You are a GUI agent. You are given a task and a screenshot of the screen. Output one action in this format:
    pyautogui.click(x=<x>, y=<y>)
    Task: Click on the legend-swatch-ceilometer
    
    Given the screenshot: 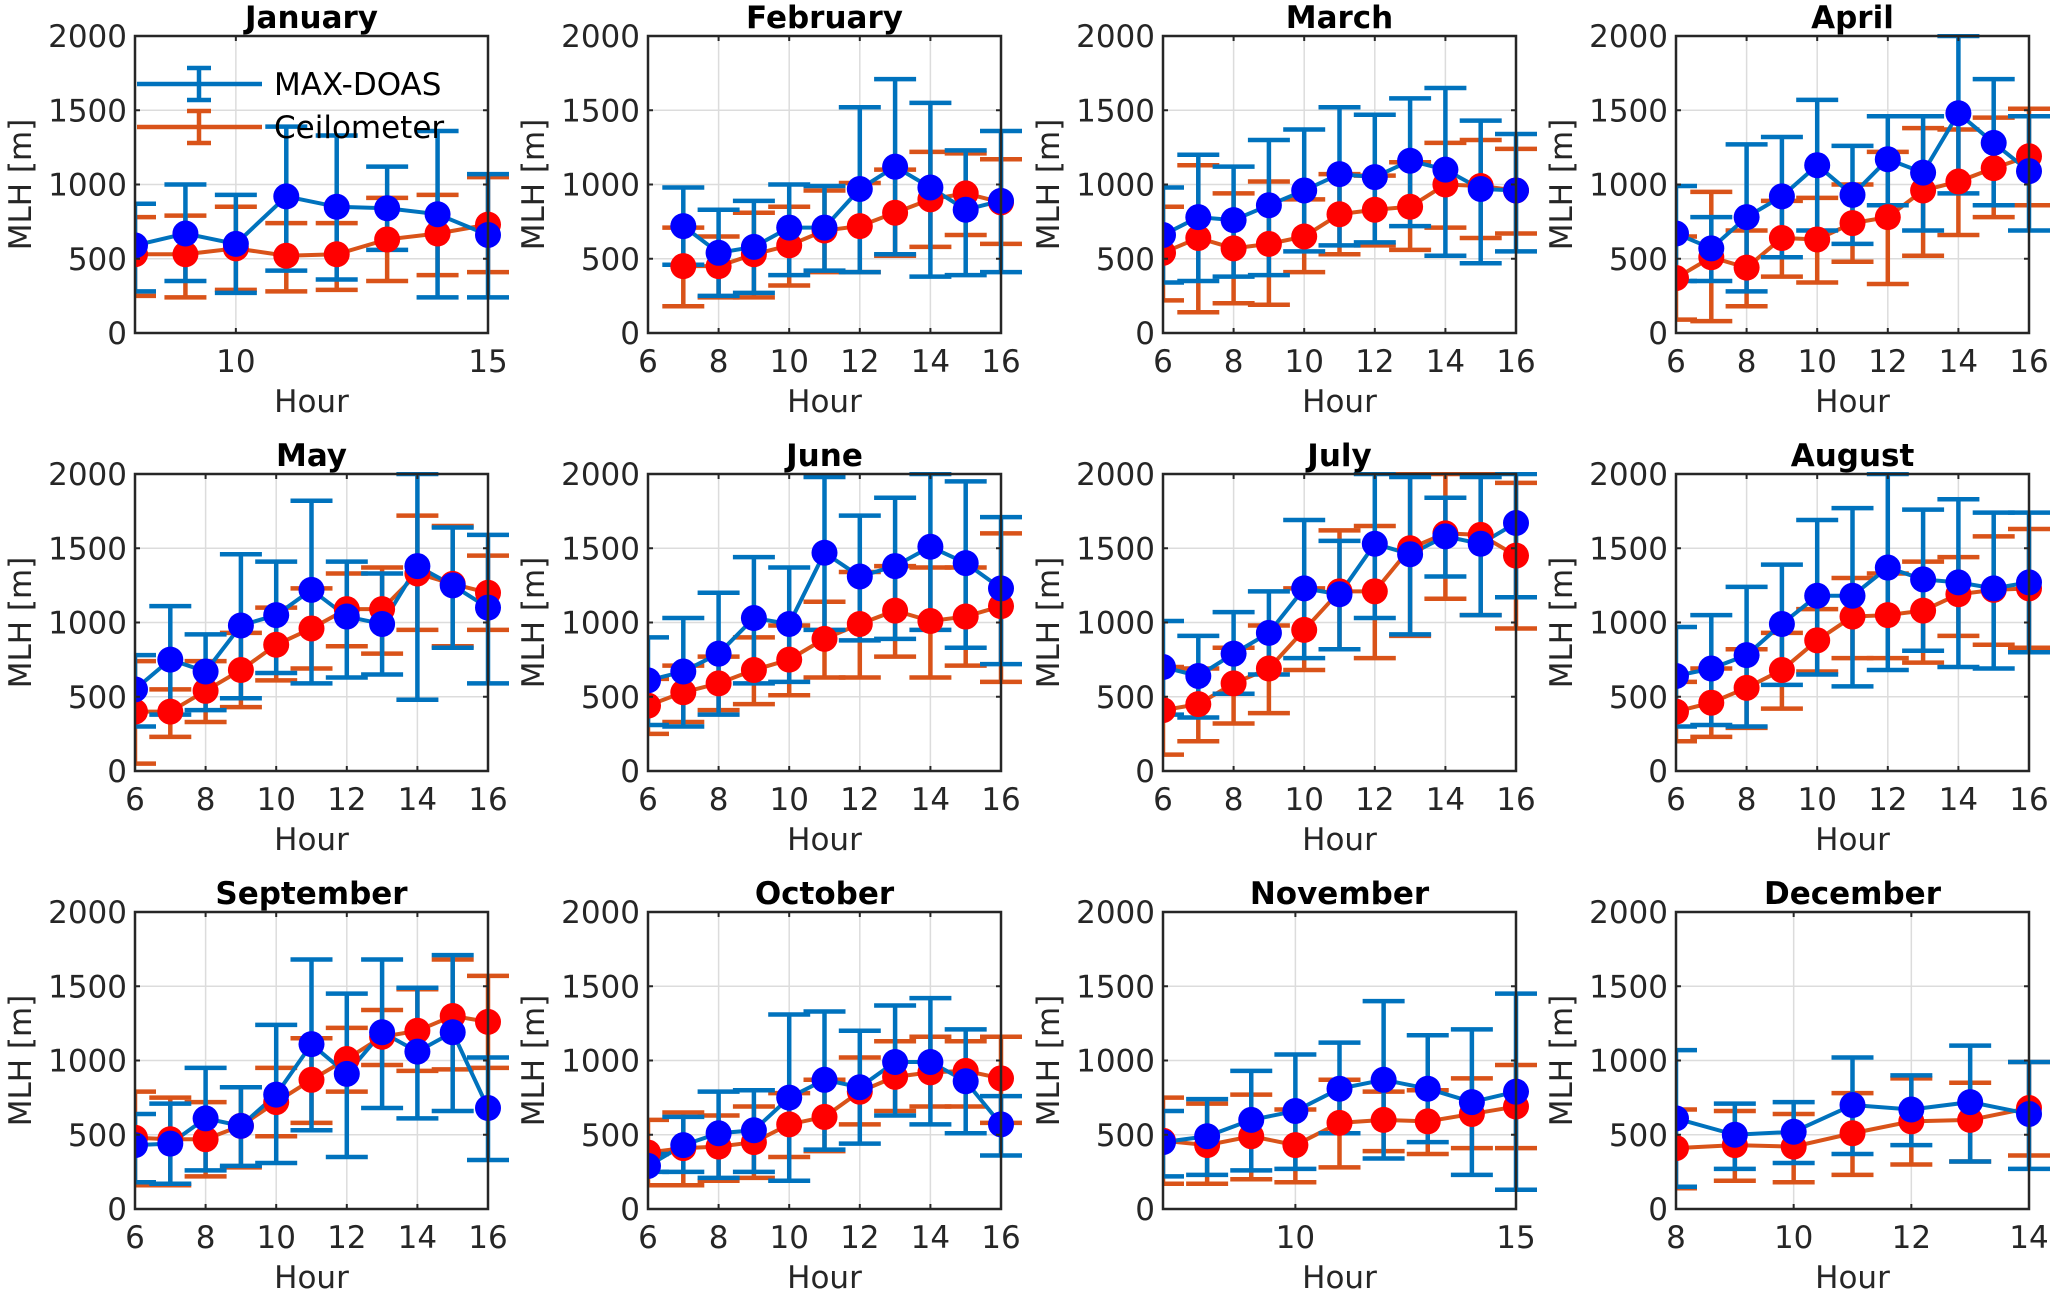 What is the action you would take?
    pyautogui.click(x=199, y=127)
    